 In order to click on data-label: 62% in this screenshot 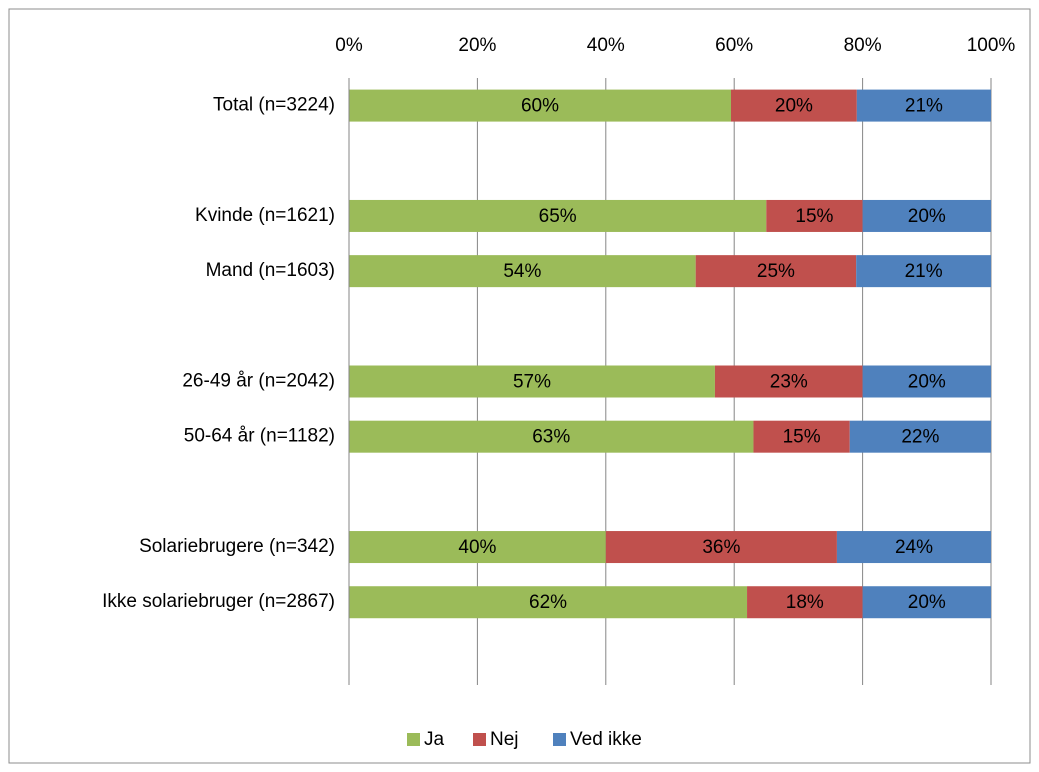, I will do `click(548, 602)`.